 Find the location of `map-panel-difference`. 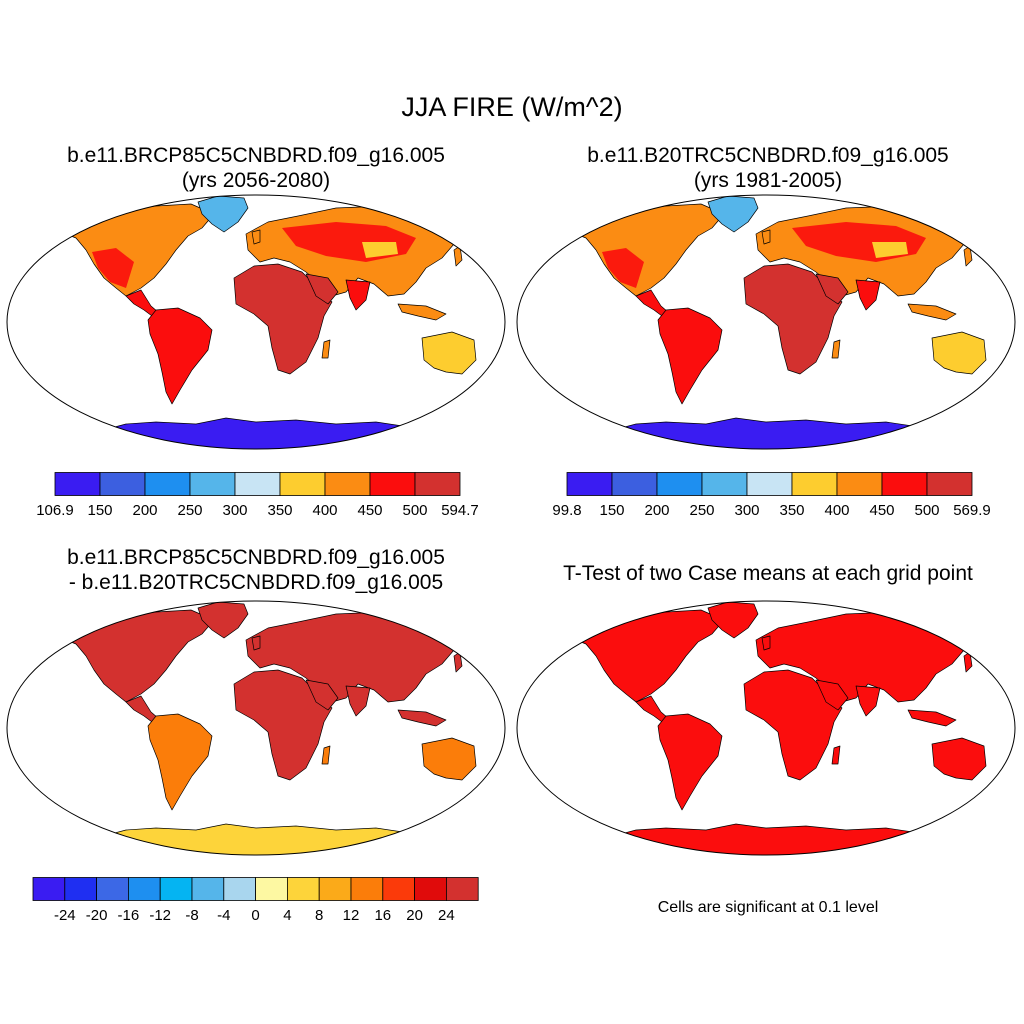

map-panel-difference is located at coordinates (256, 728).